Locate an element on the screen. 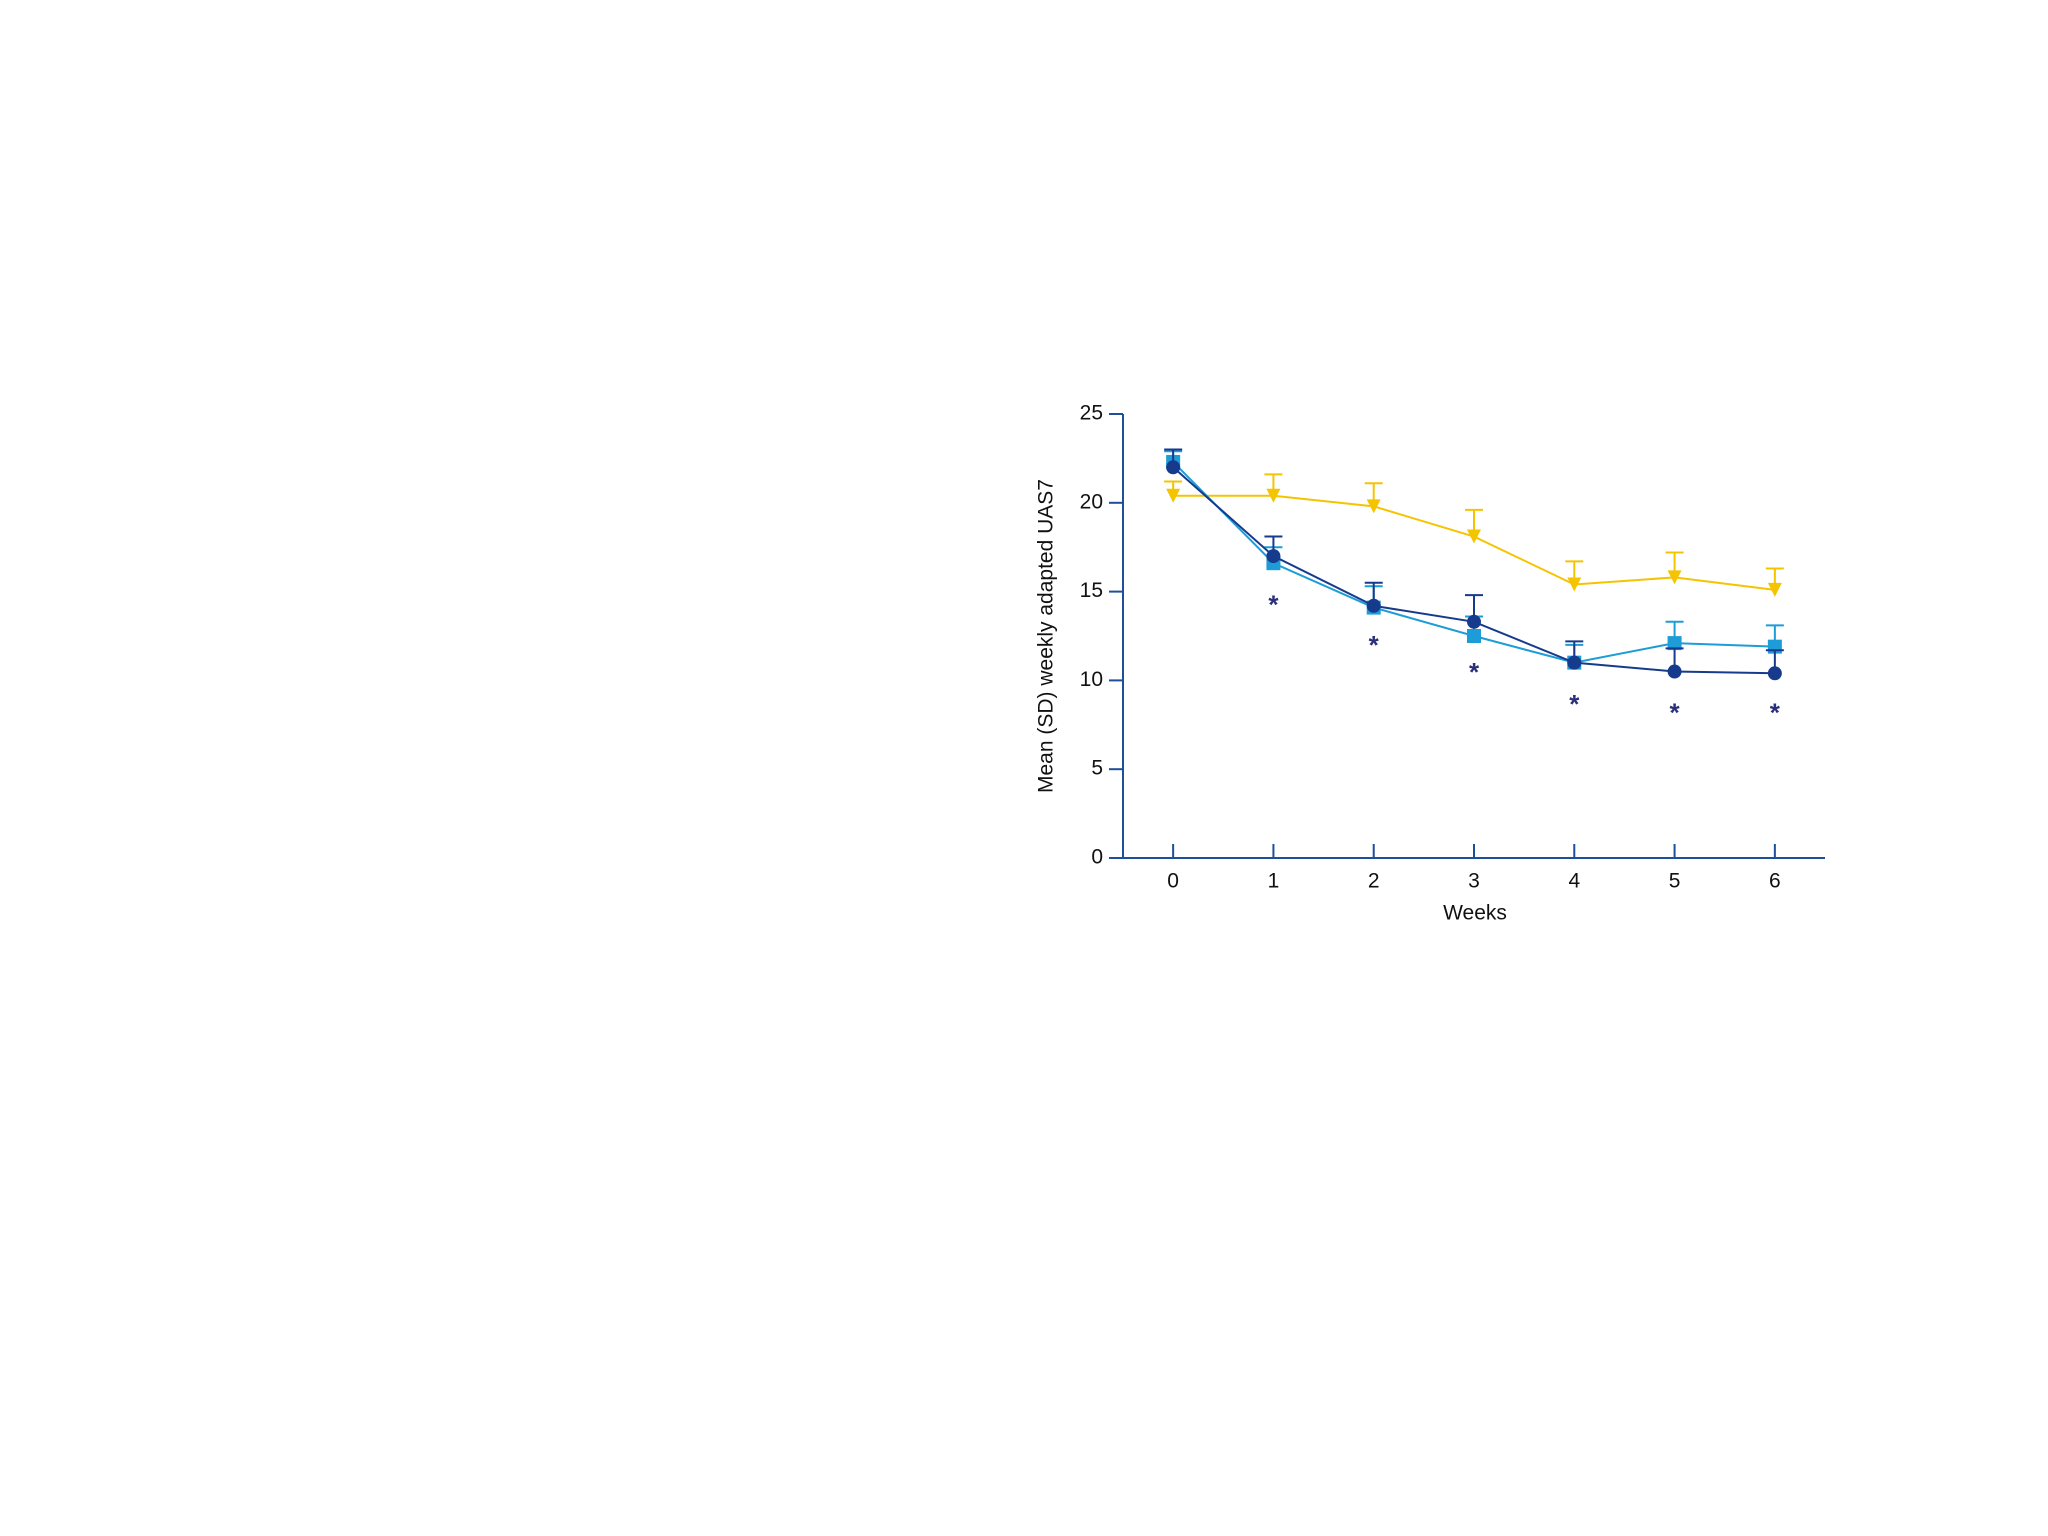 Image resolution: width=2048 pixels, height=1536 pixels. x-tick-label: 4 is located at coordinates (1574, 881).